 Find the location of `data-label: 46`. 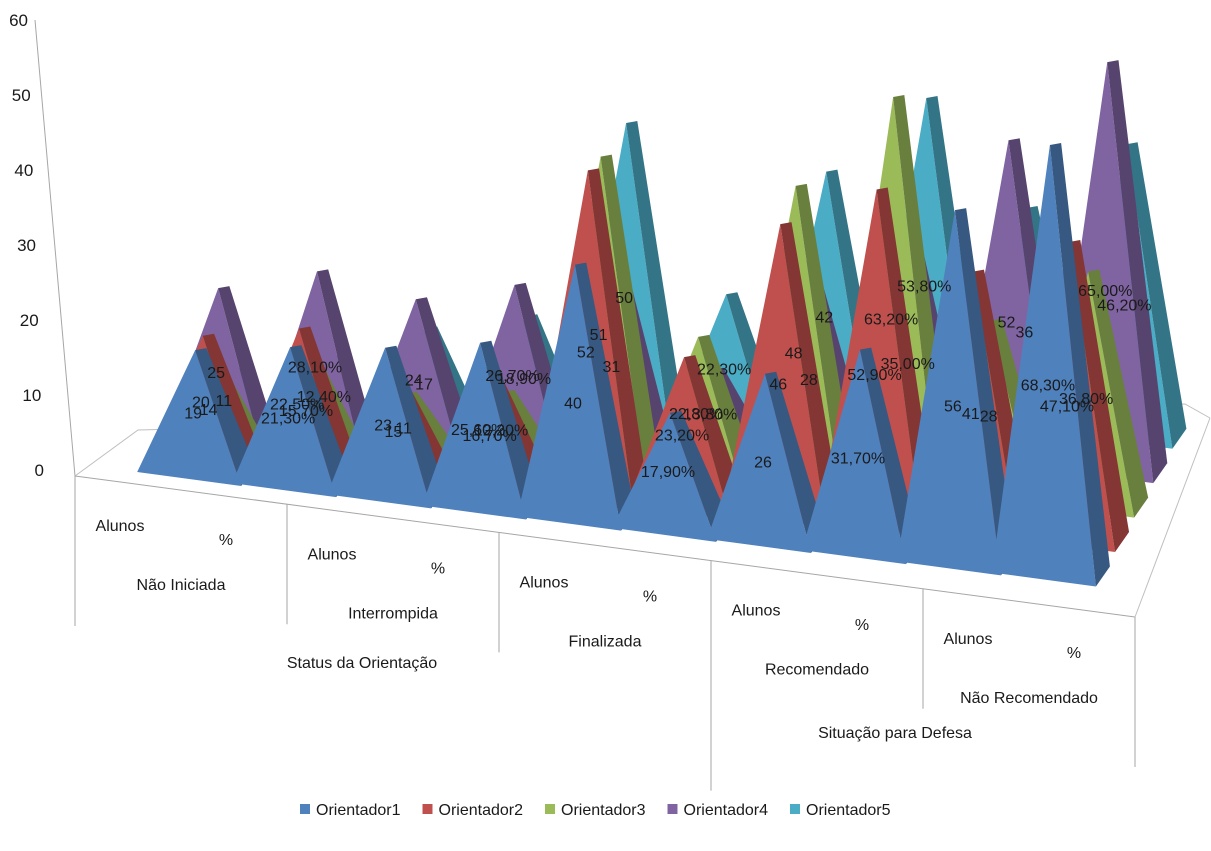

data-label: 46 is located at coordinates (778, 384).